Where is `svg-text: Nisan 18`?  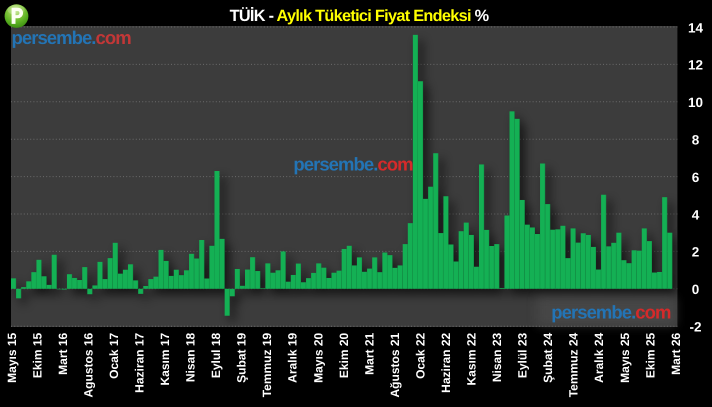
svg-text: Nisan 18 is located at coordinates (191, 357).